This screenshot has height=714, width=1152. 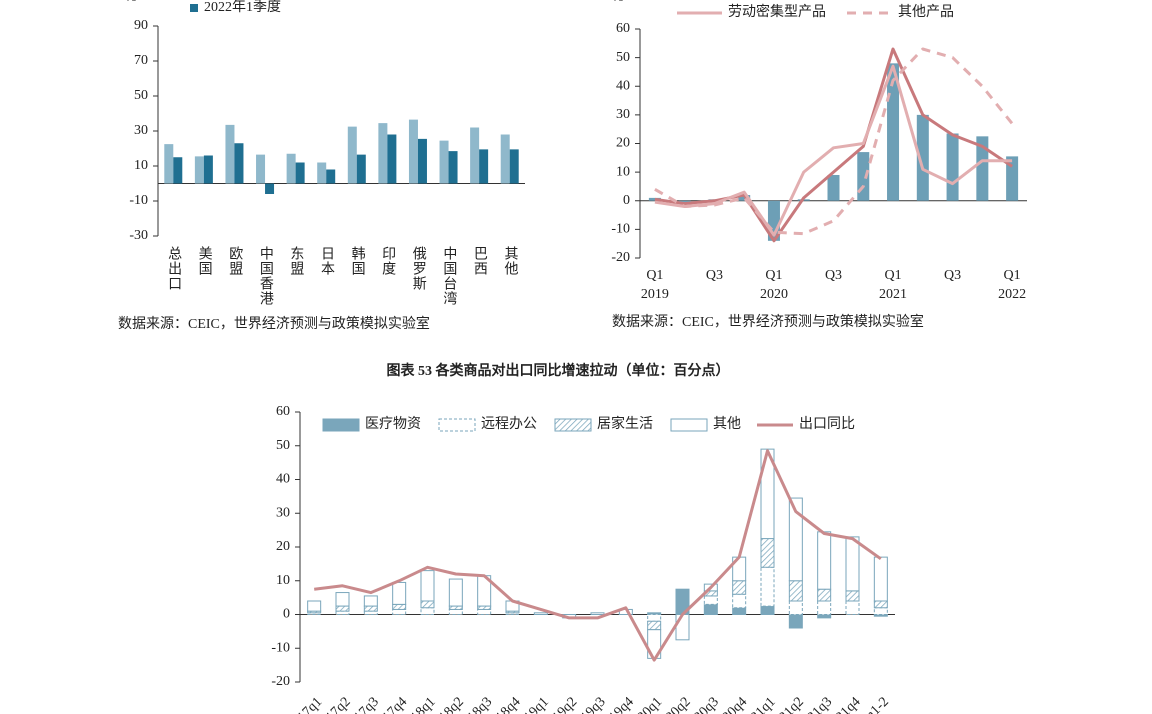 What do you see at coordinates (480, 261) in the screenshot?
I see `x-tick-label: 巴西` at bounding box center [480, 261].